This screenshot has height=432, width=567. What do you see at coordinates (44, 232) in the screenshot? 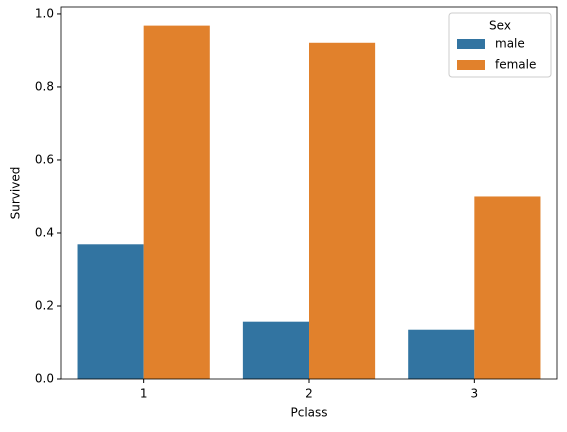
I see `y-tick-label: 0.4` at bounding box center [44, 232].